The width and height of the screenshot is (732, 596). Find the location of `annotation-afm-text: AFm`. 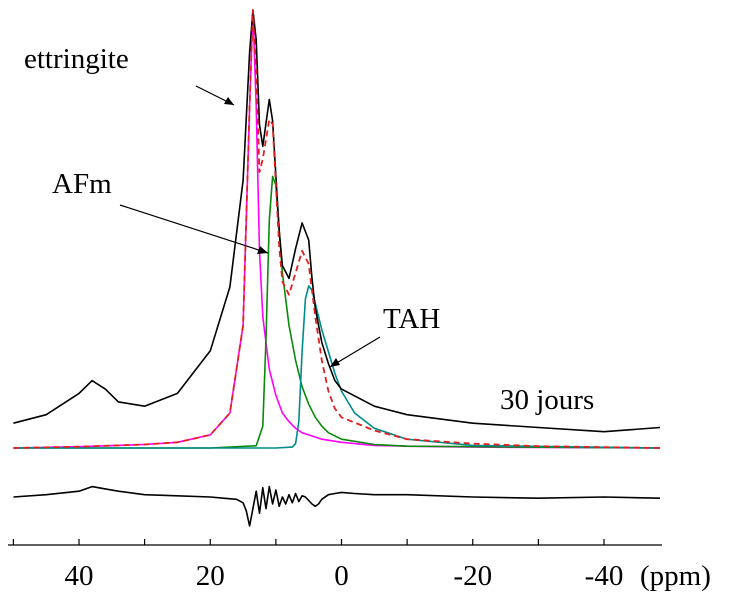

annotation-afm-text: AFm is located at coordinates (82, 184).